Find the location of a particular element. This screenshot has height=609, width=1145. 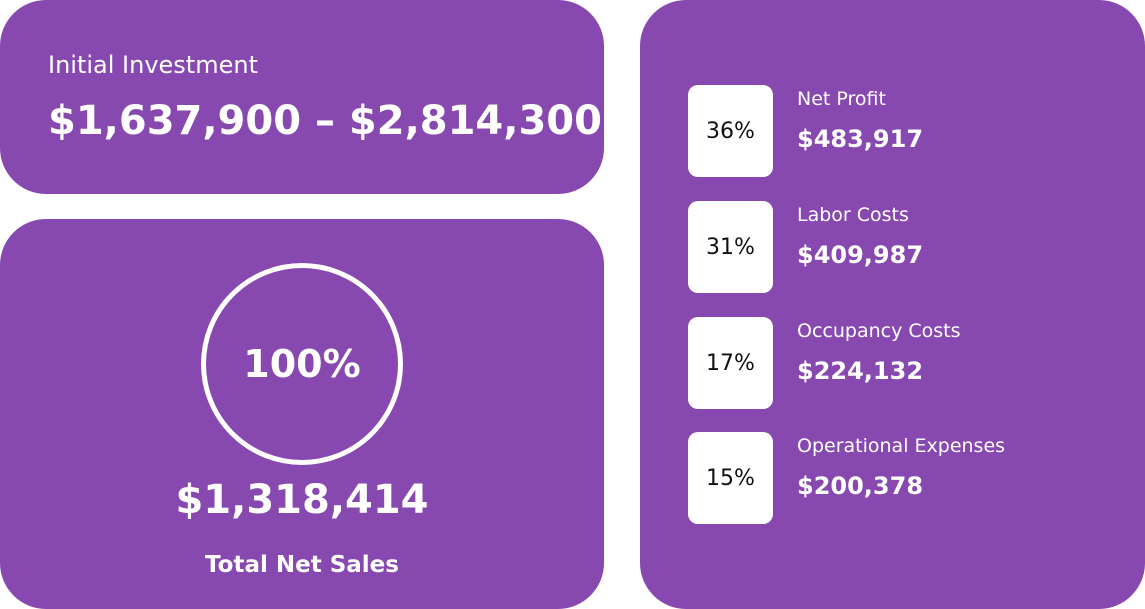

breakdown-item-operational-expenses: 15% Operational Expenses $200,378 is located at coordinates (898, 478).